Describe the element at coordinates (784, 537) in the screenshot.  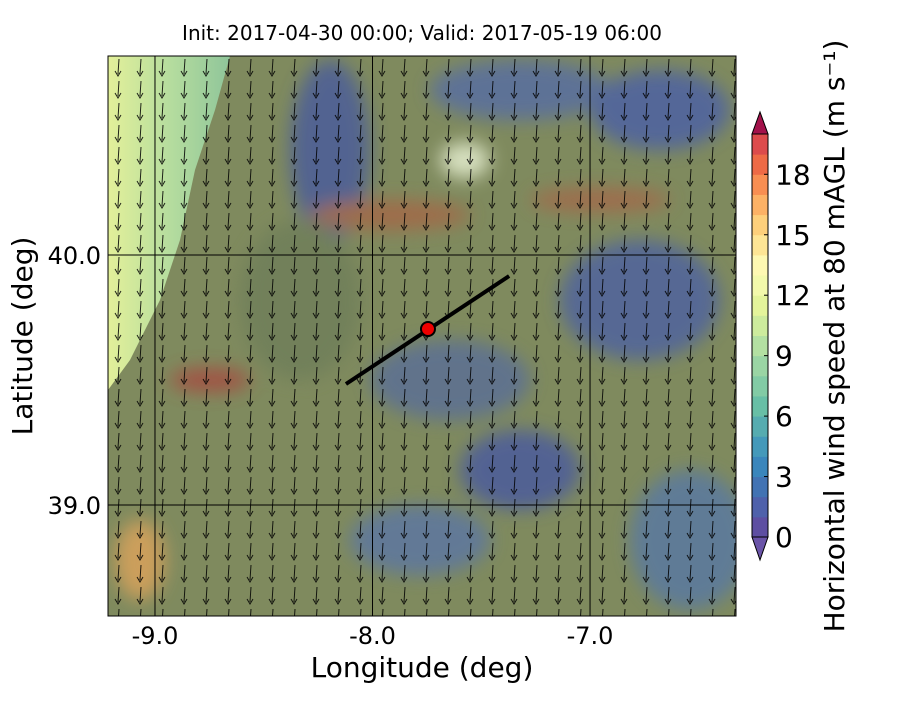
I see `colorbar-tick-label: 0` at that location.